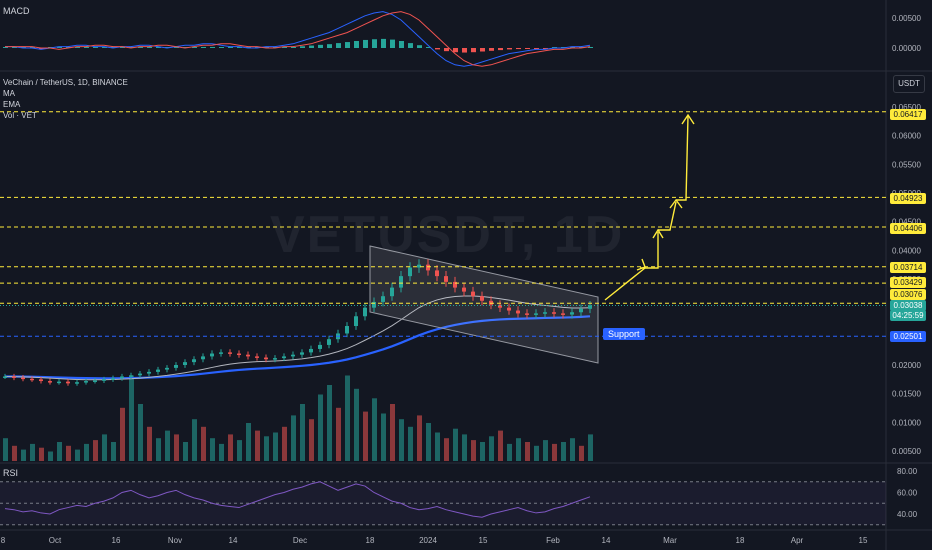 The image size is (932, 550). I want to click on macd-title: MACD, so click(16, 11).